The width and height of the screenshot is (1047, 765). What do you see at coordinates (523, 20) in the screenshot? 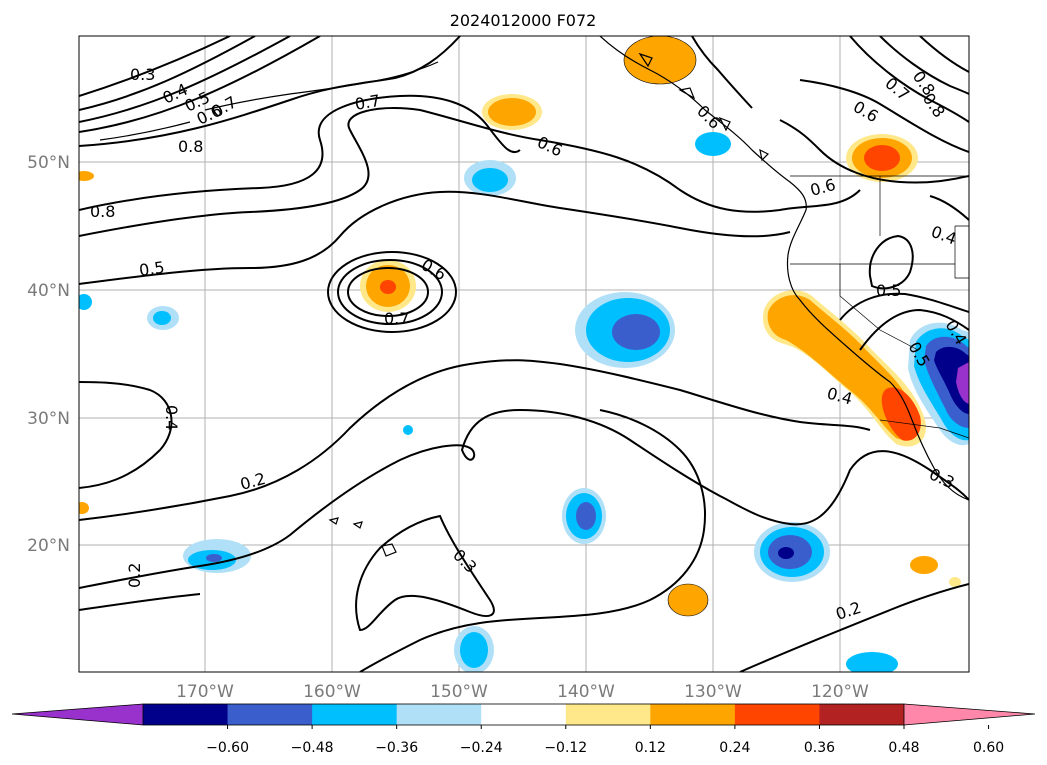
I see `map-title: 2024012000 F072` at bounding box center [523, 20].